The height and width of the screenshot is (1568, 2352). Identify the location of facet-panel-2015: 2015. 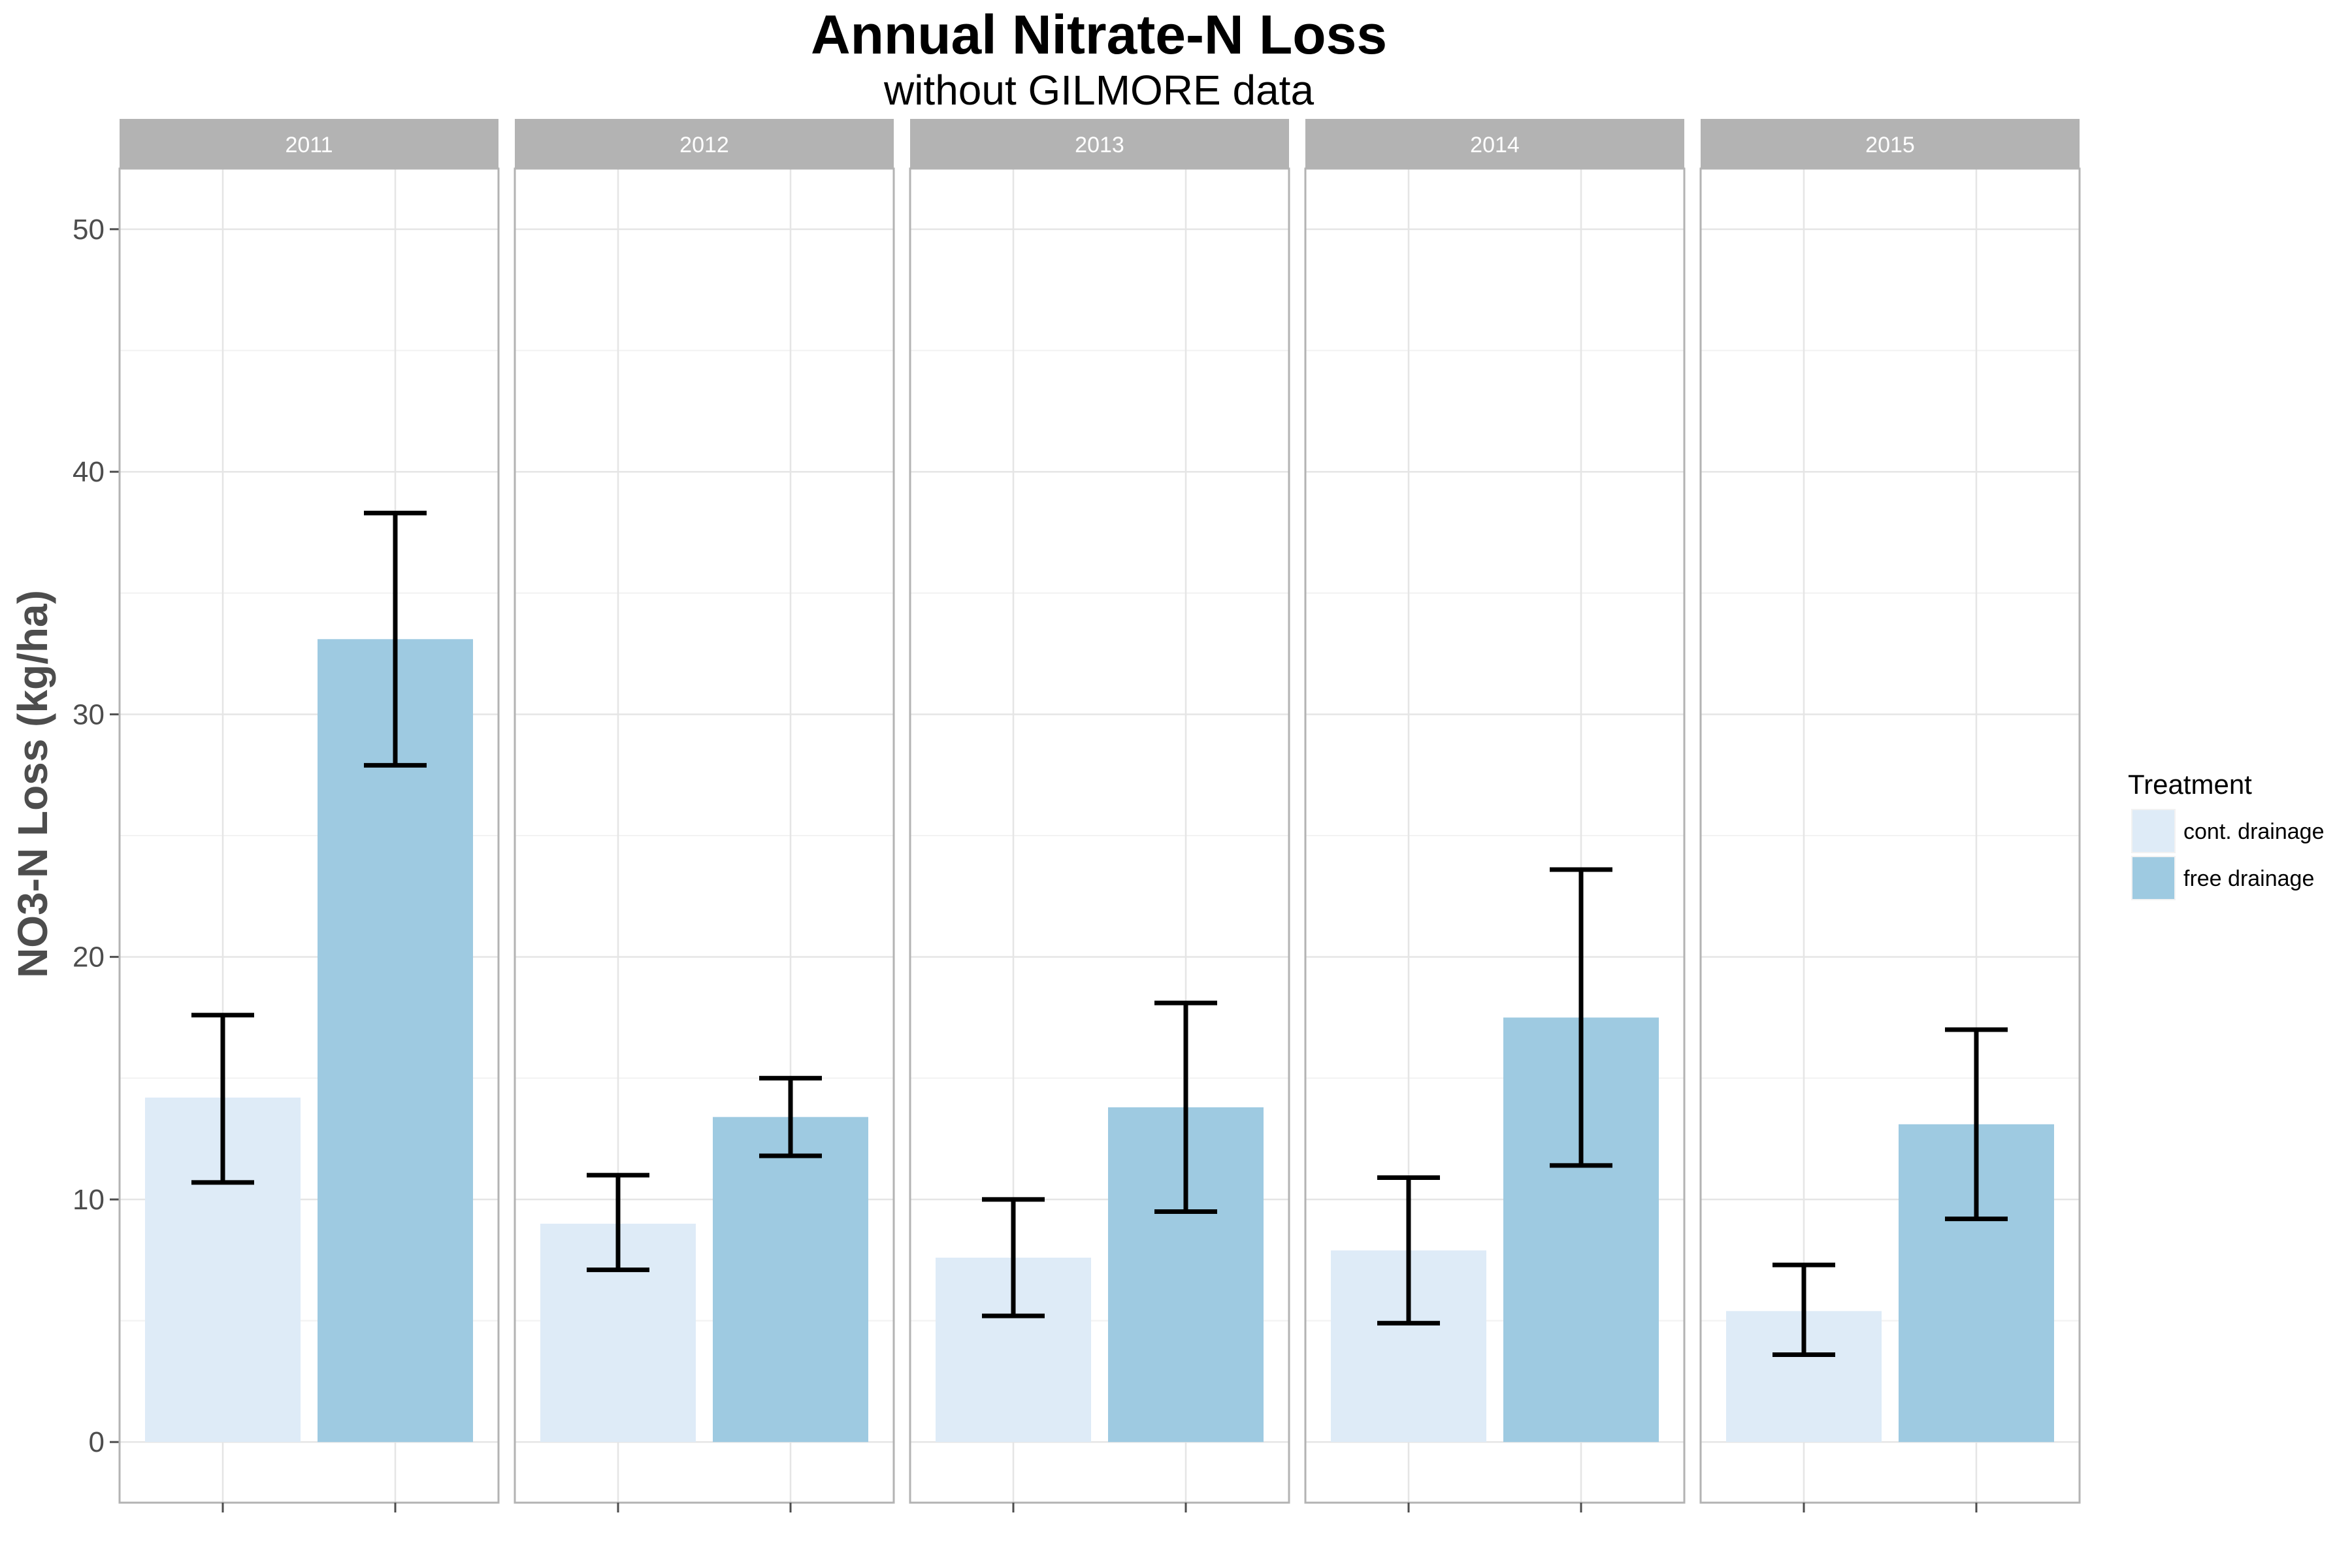
(1890, 815).